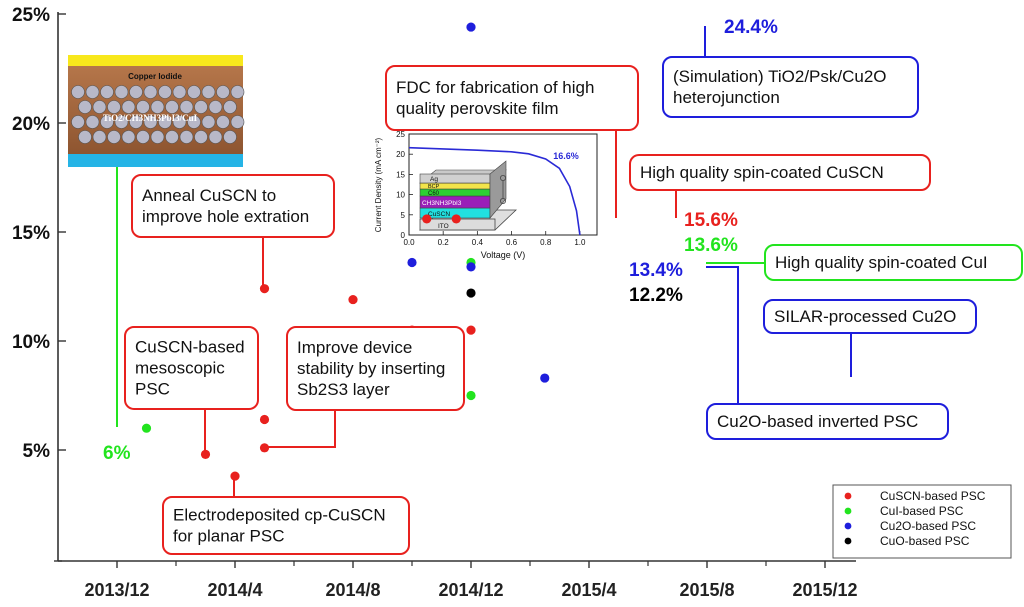 The width and height of the screenshot is (1024, 607). Describe the element at coordinates (352, 590) in the screenshot. I see `x-tick-label: 2014/8` at that location.